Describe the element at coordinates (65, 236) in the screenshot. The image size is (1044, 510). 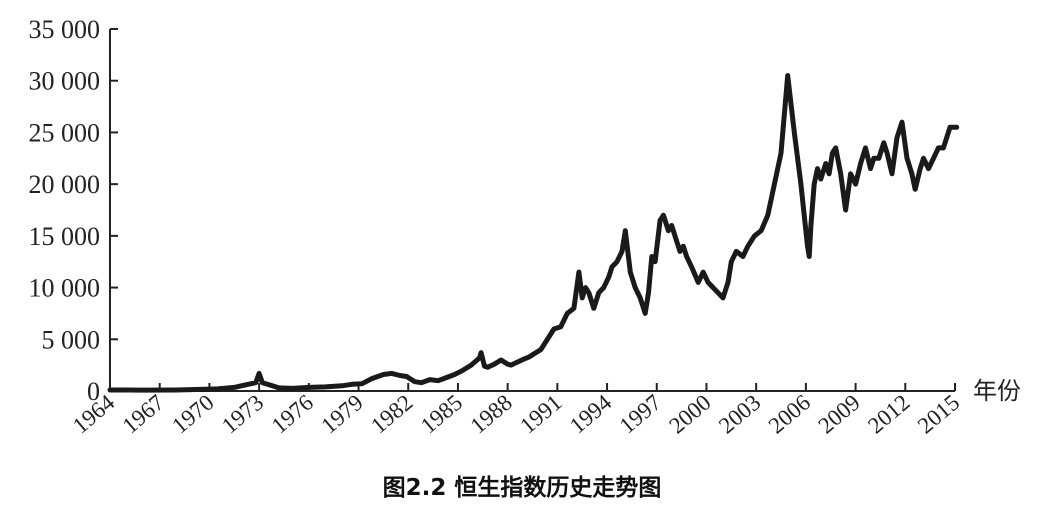
I see `y-tick-label: 15 000` at that location.